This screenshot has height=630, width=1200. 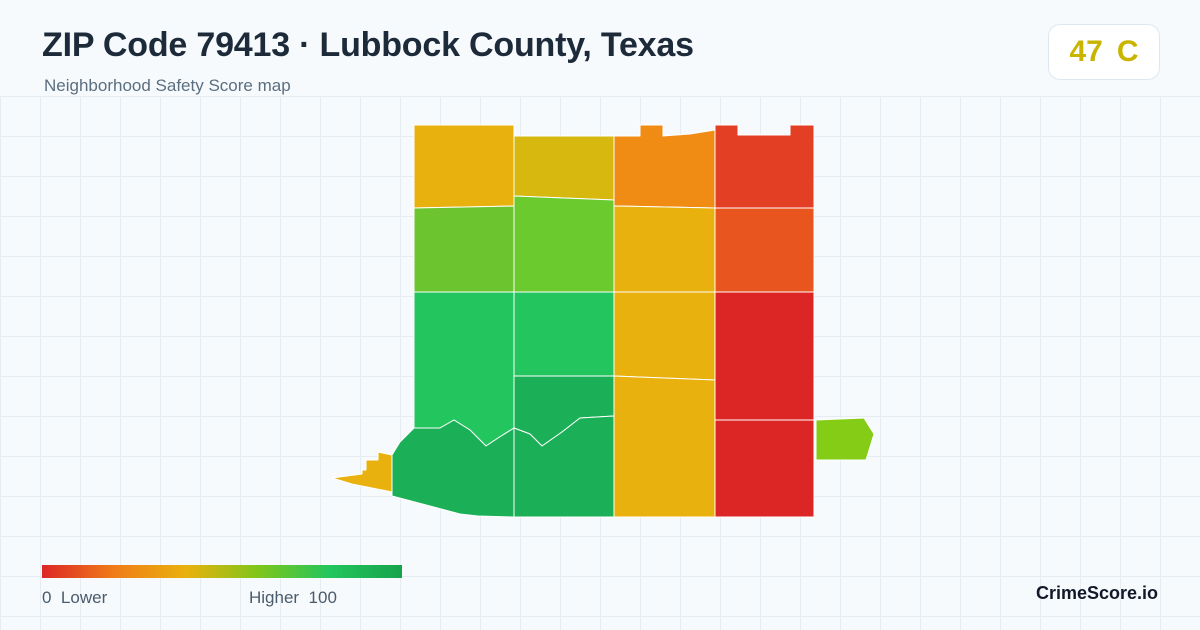 I want to click on region-r5c2, so click(x=564, y=466).